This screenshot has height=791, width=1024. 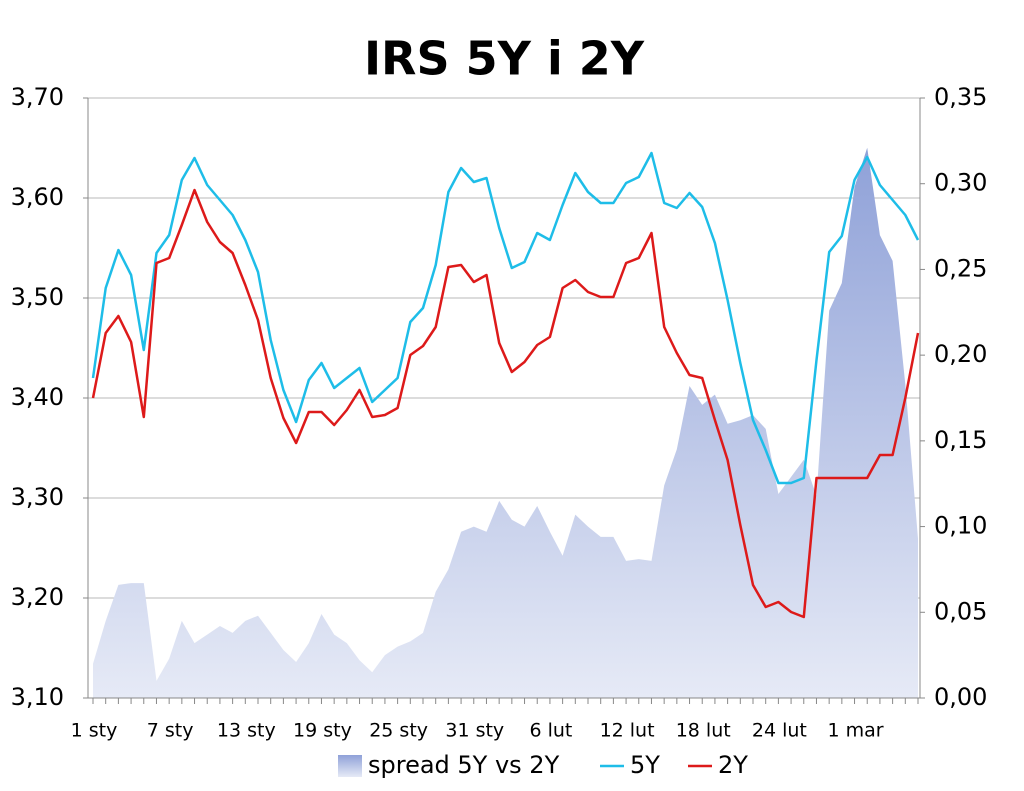 I want to click on x-tick-label: 24 lut, so click(x=779, y=731).